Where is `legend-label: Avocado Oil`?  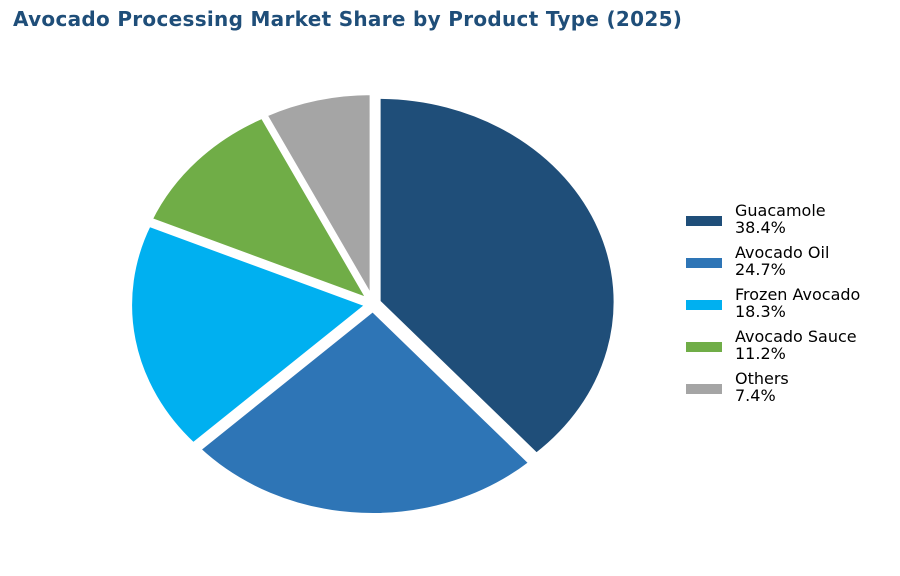
legend-label: Avocado Oil is located at coordinates (782, 252).